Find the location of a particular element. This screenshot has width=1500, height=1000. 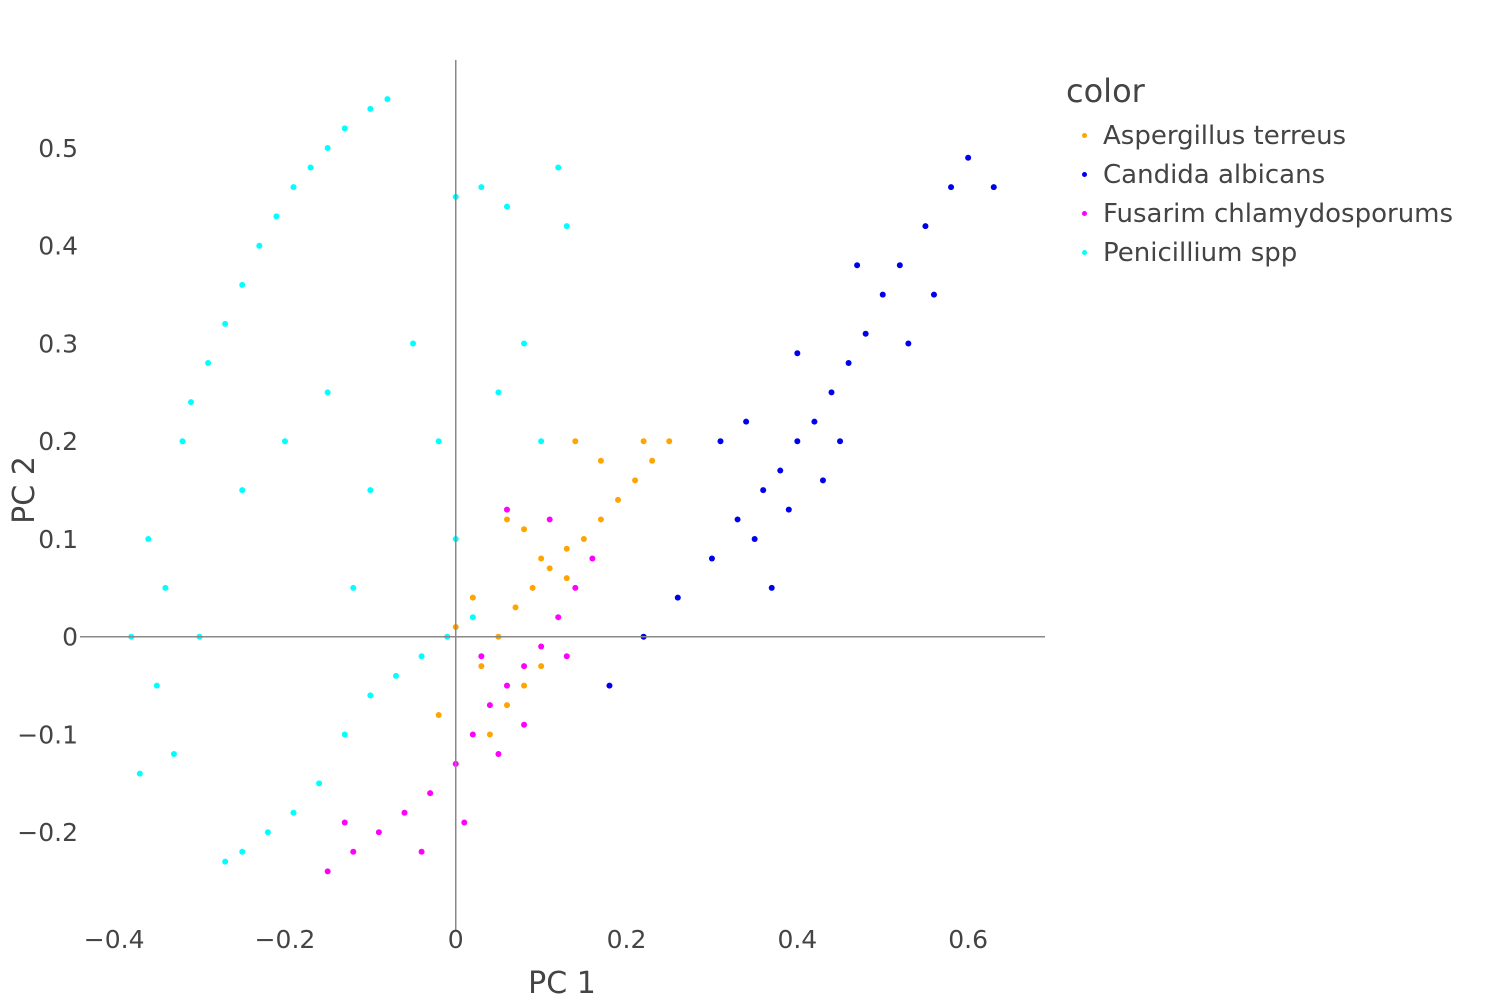

y-tick-label: 0.3 is located at coordinates (58, 343).